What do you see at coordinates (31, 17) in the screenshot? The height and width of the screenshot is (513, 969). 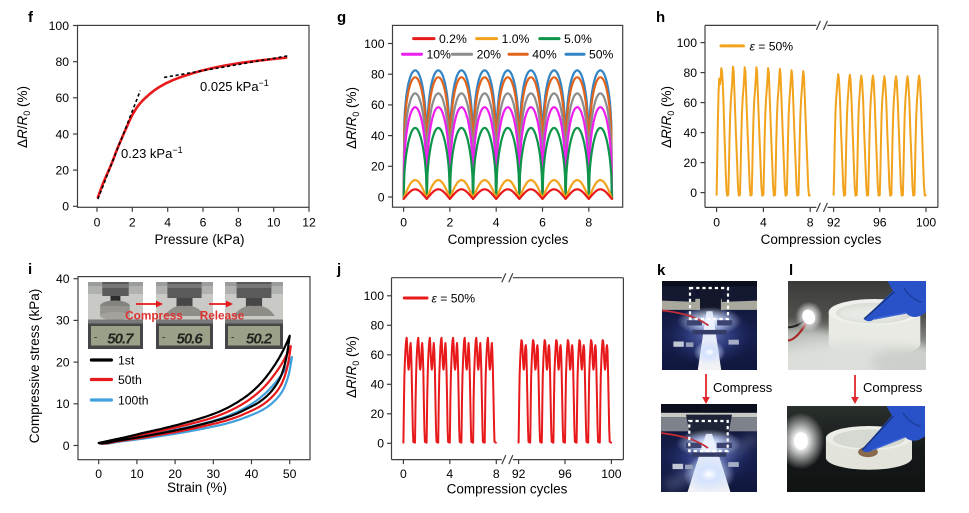 I see `svg-text: f` at bounding box center [31, 17].